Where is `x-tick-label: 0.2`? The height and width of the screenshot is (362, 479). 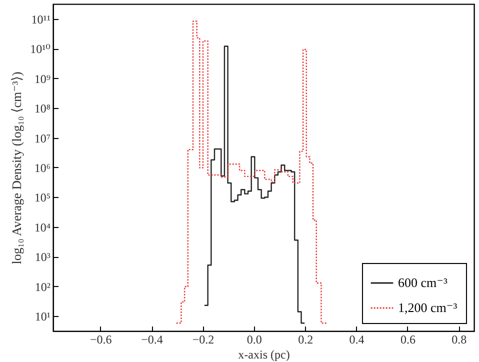
x-tick-label: 0.2 is located at coordinates (306, 339).